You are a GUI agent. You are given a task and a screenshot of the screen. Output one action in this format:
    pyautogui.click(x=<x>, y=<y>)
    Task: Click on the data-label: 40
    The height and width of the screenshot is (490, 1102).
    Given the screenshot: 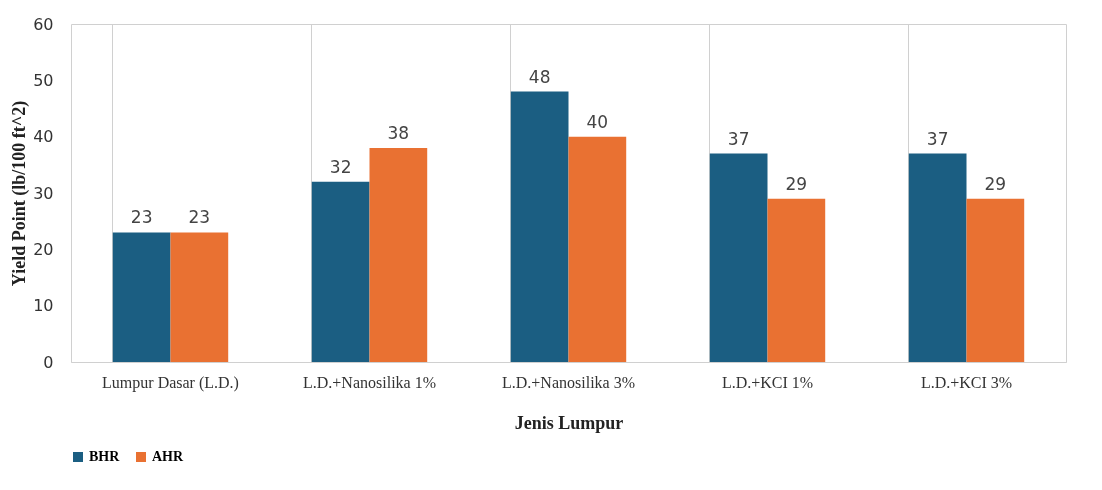 What is the action you would take?
    pyautogui.click(x=597, y=121)
    